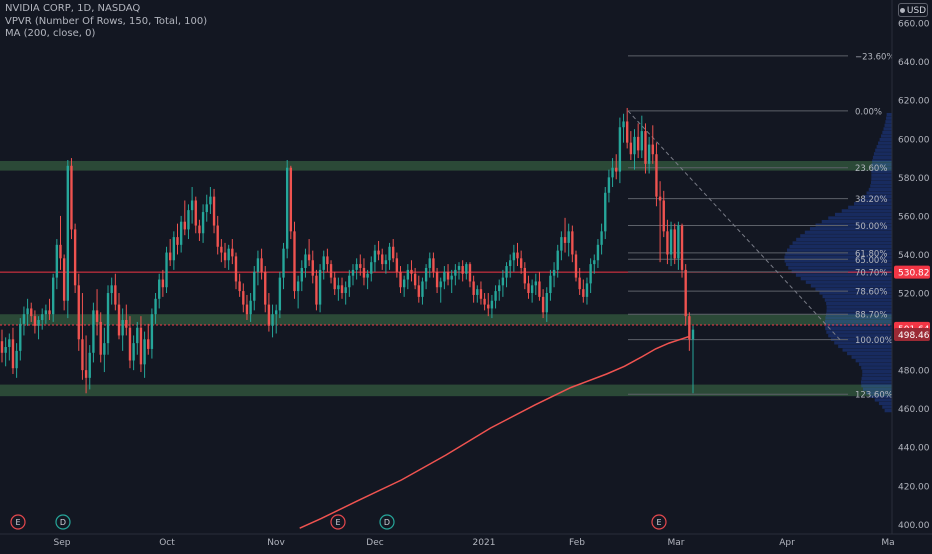 The height and width of the screenshot is (554, 932). What do you see at coordinates (912, 335) in the screenshot?
I see `price-axis-label: 498.46` at bounding box center [912, 335].